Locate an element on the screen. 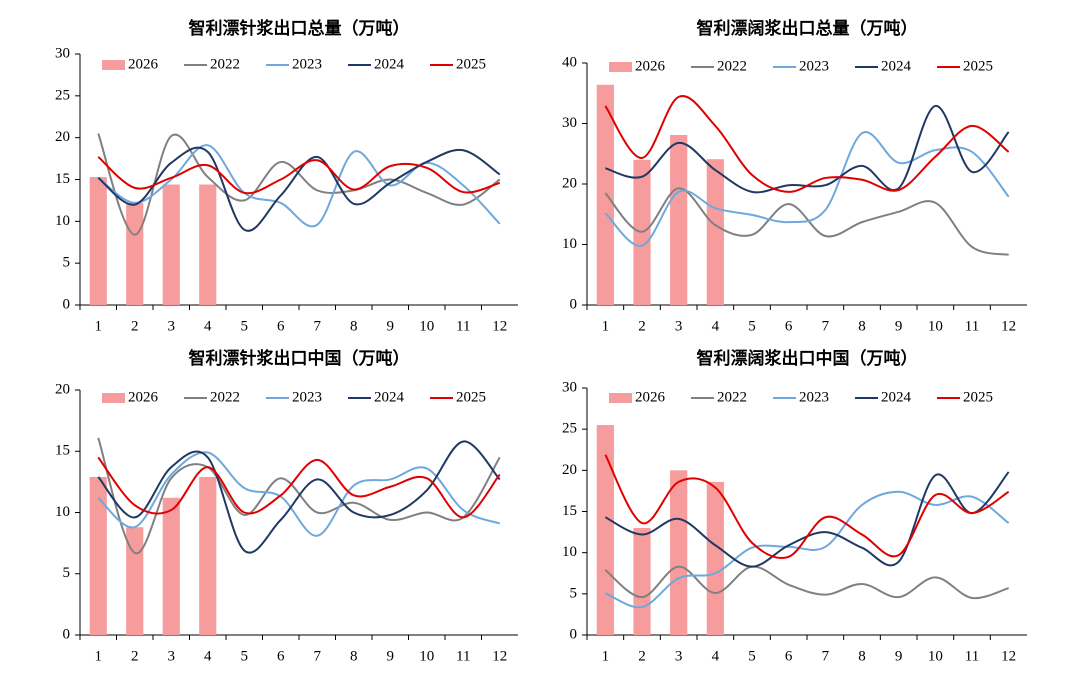 This screenshot has height=687, width=1066. chart-title: 智利漂阔浆出口总量（万吨） is located at coordinates (807, 28).